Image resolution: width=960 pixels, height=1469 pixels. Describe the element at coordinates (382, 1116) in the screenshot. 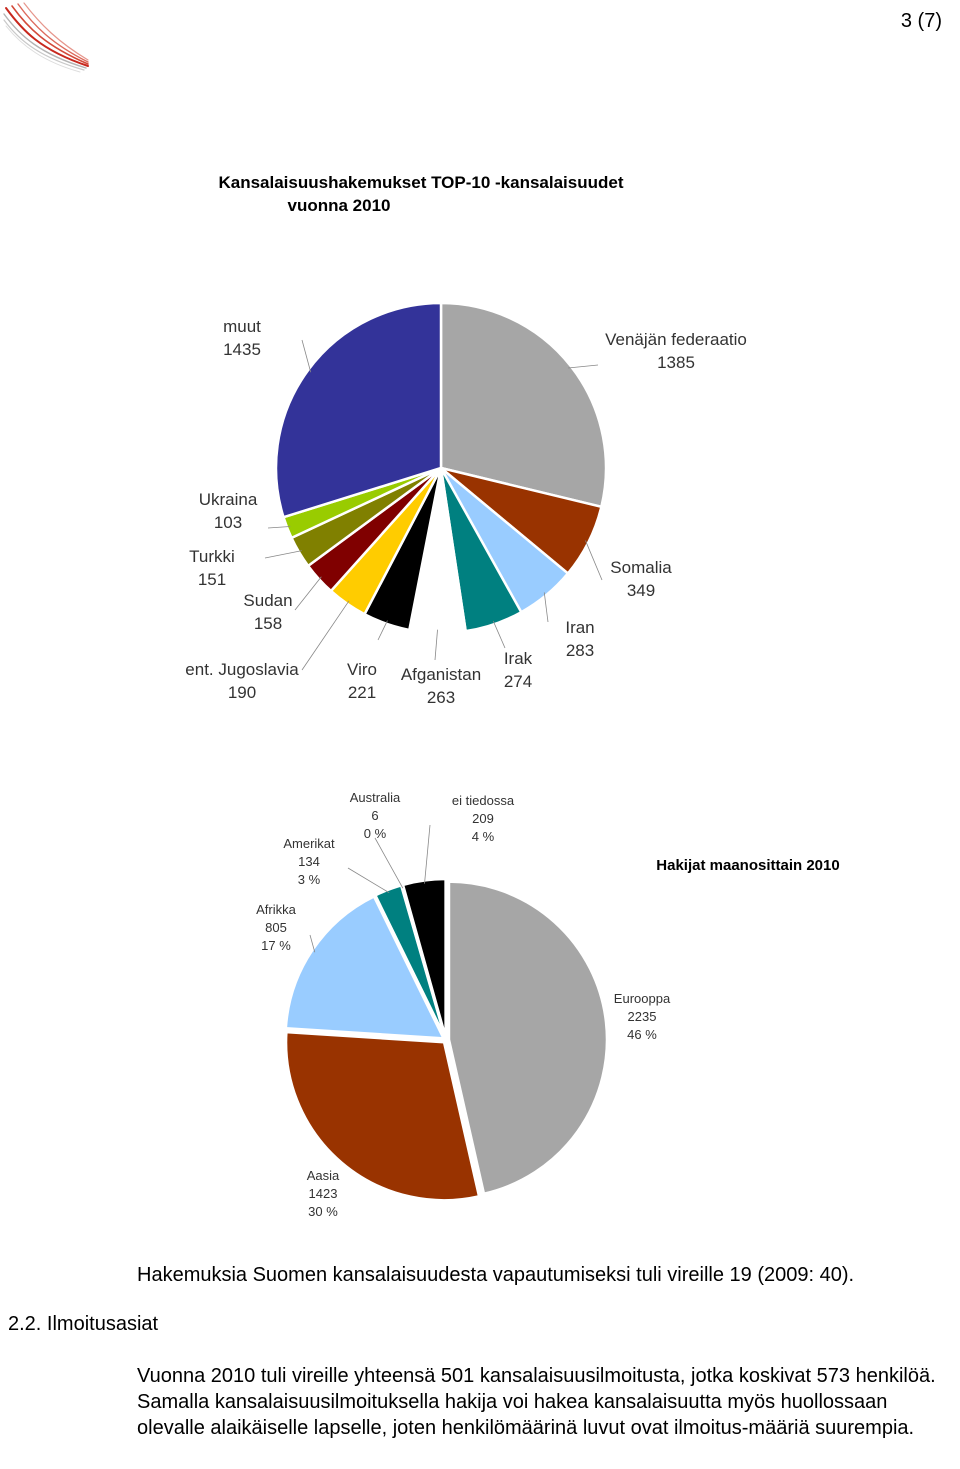

I see `pie-slice-aasia` at that location.